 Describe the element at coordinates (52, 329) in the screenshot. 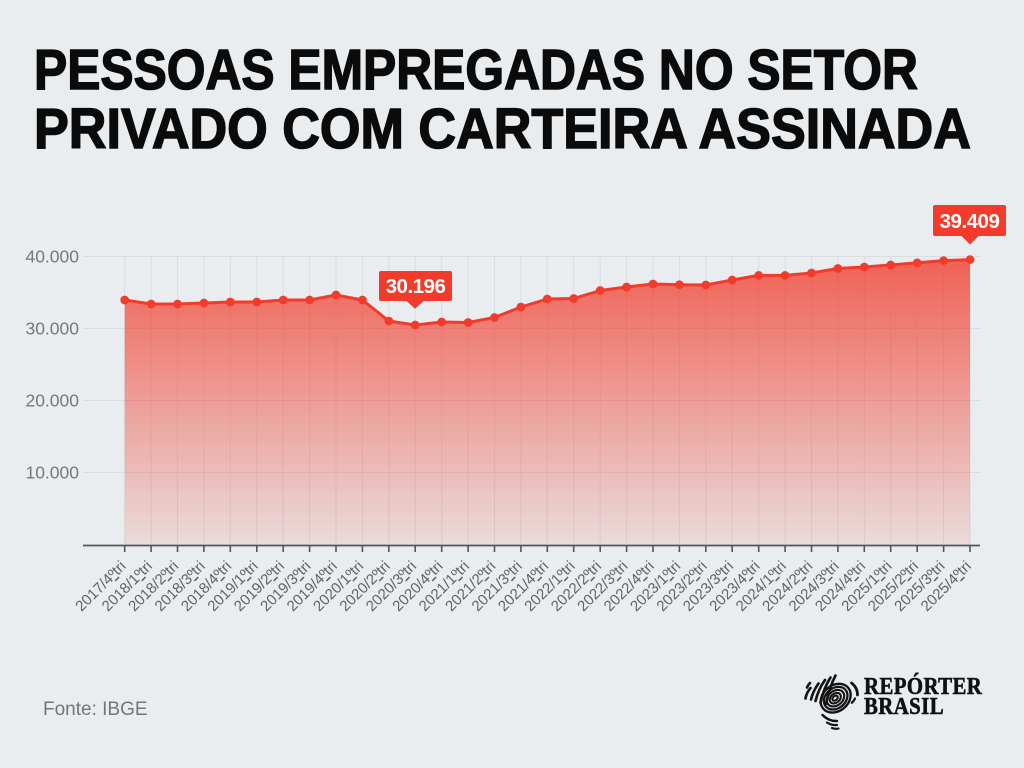

I see `svg-text: 30.000` at that location.